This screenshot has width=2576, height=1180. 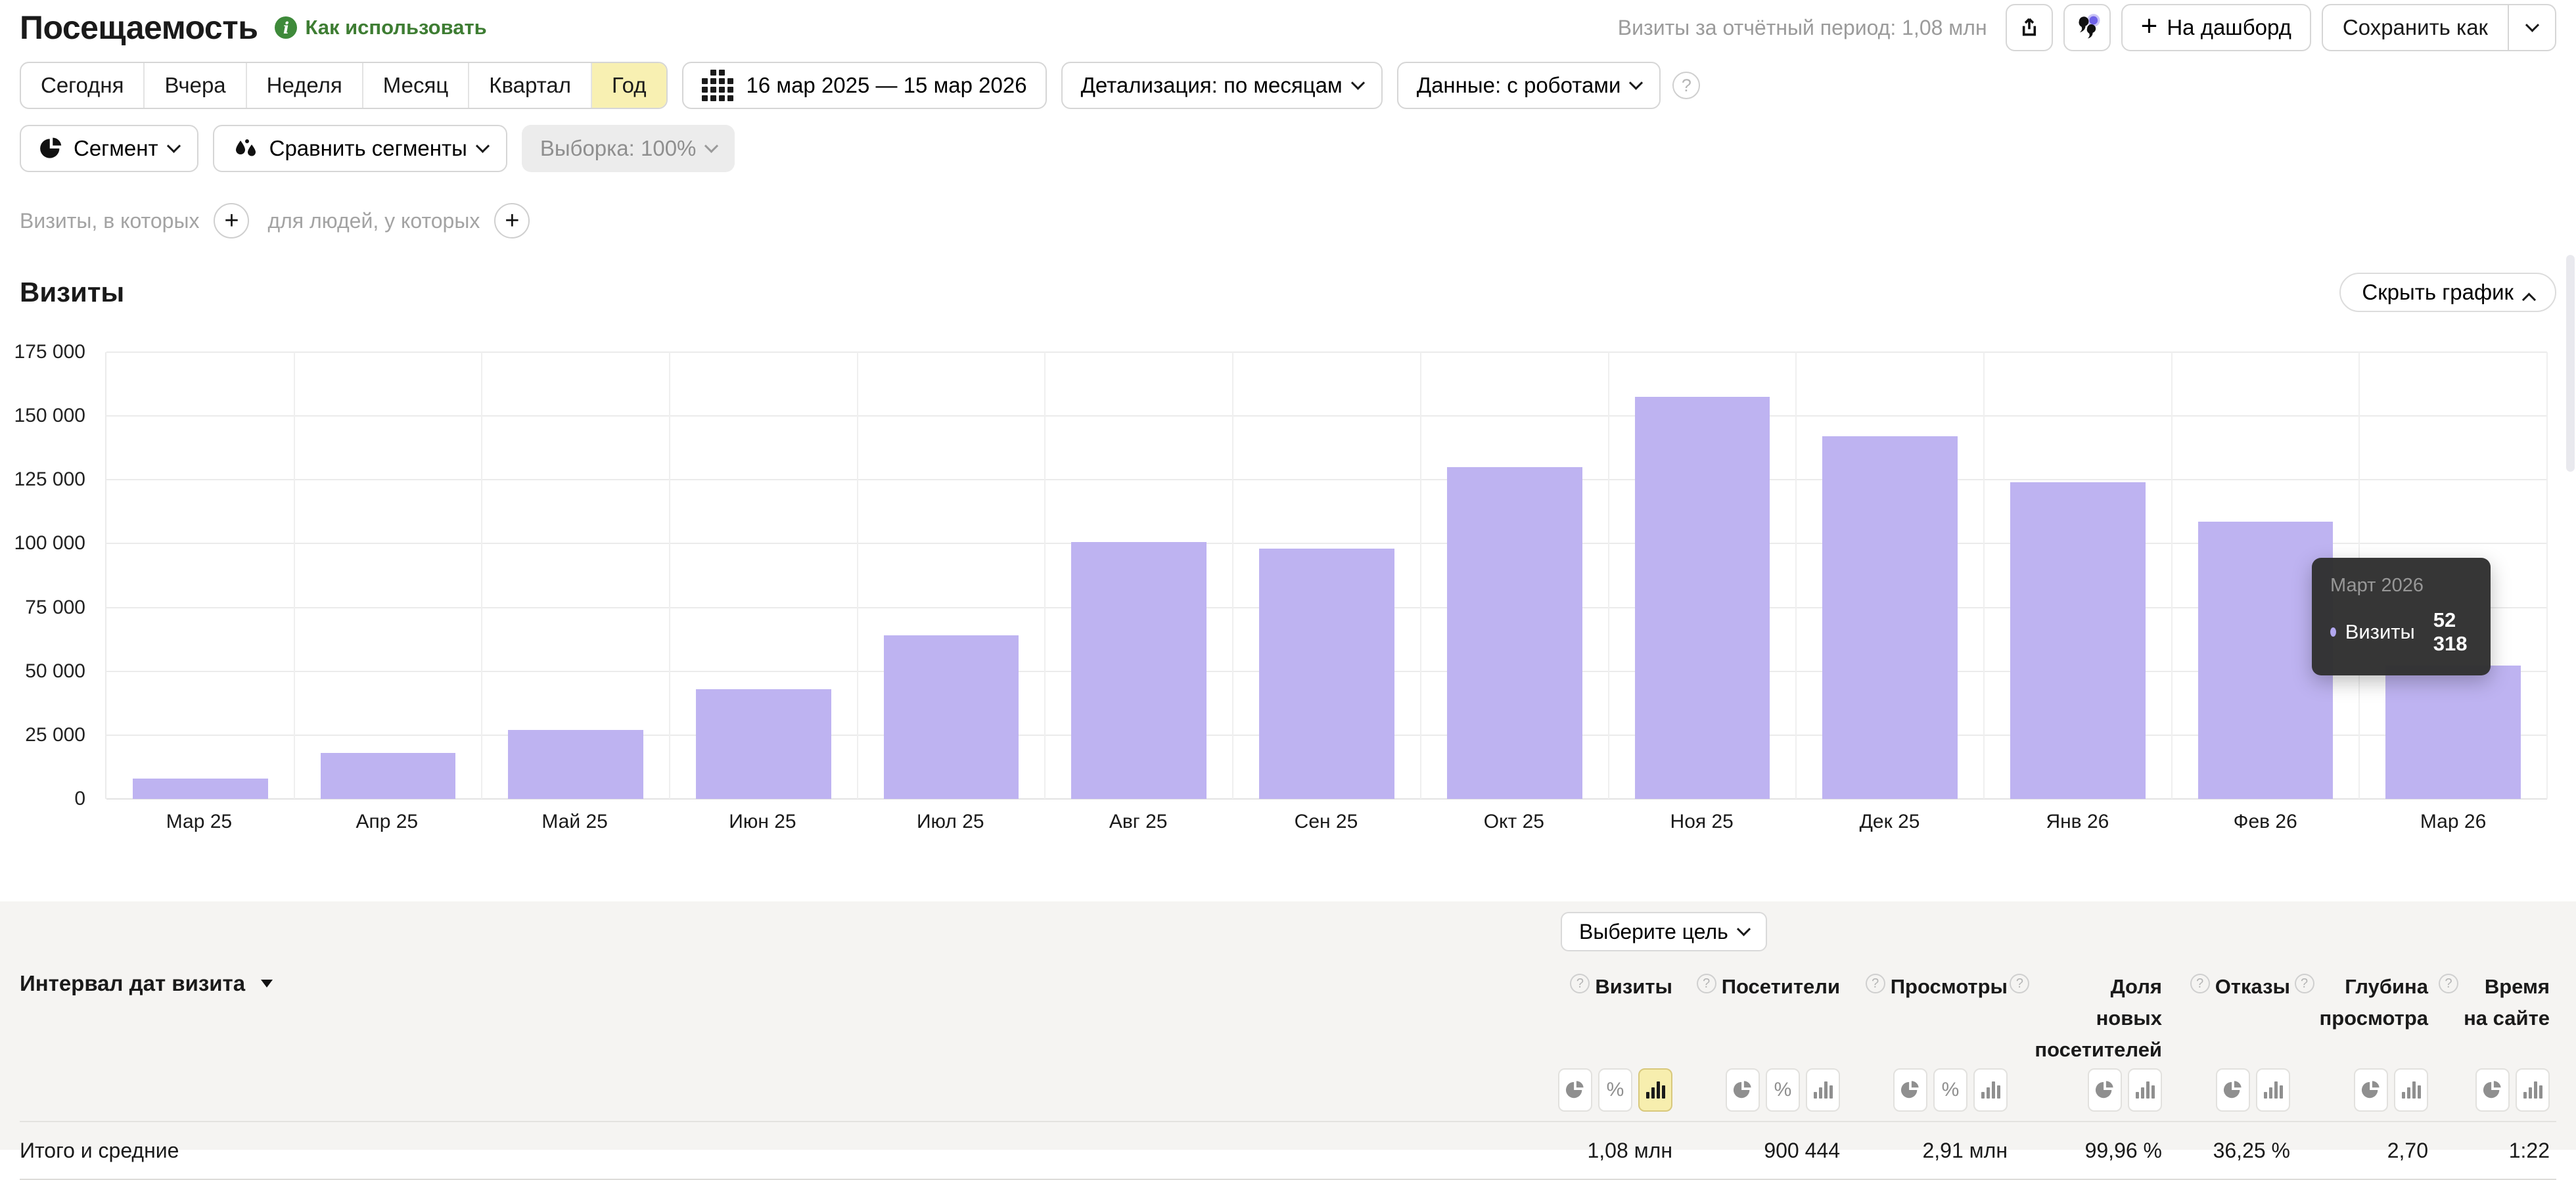 I want to click on segment-toolbar: Сегмент Сравнить сегменты Выборка: 100%, so click(x=1288, y=148).